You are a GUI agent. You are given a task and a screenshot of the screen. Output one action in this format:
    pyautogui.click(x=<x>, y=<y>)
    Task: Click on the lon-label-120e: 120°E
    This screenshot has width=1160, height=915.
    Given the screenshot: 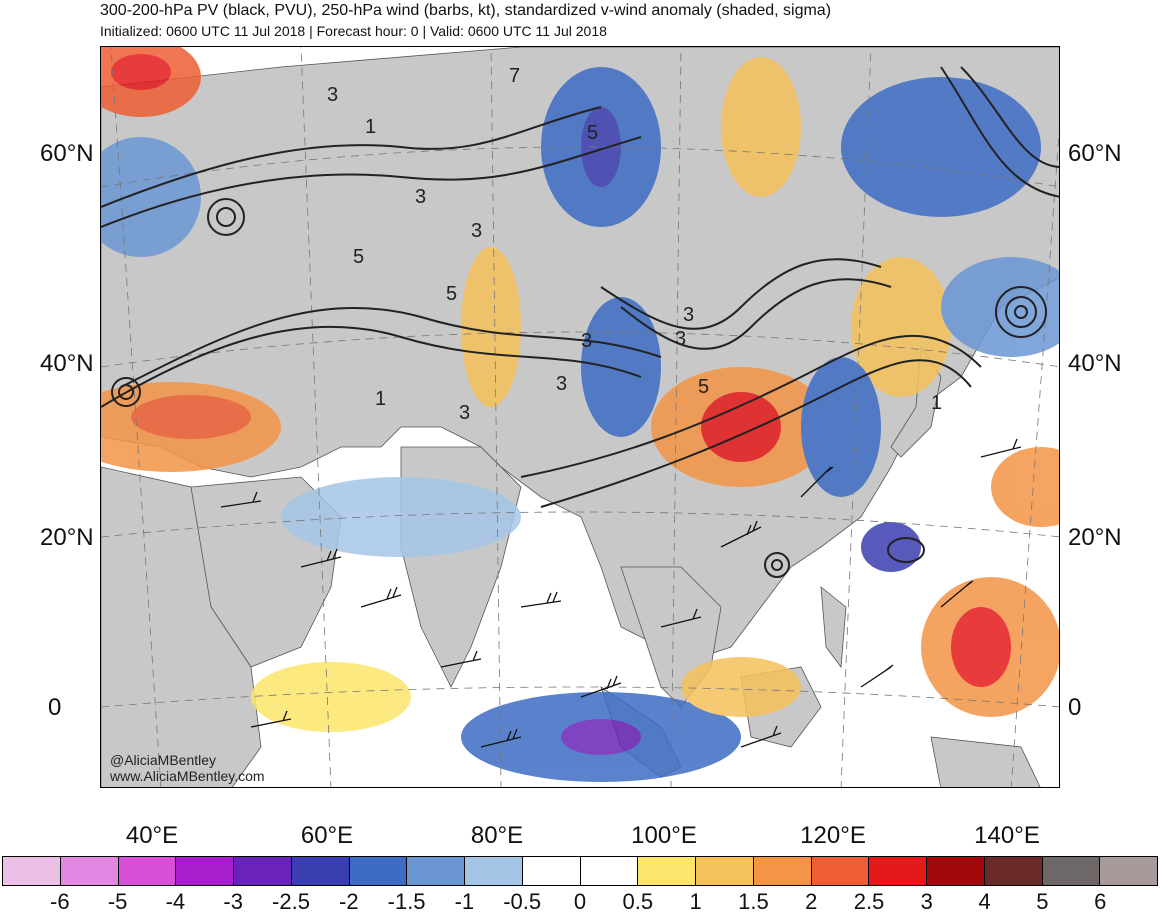 What is the action you would take?
    pyautogui.click(x=833, y=835)
    